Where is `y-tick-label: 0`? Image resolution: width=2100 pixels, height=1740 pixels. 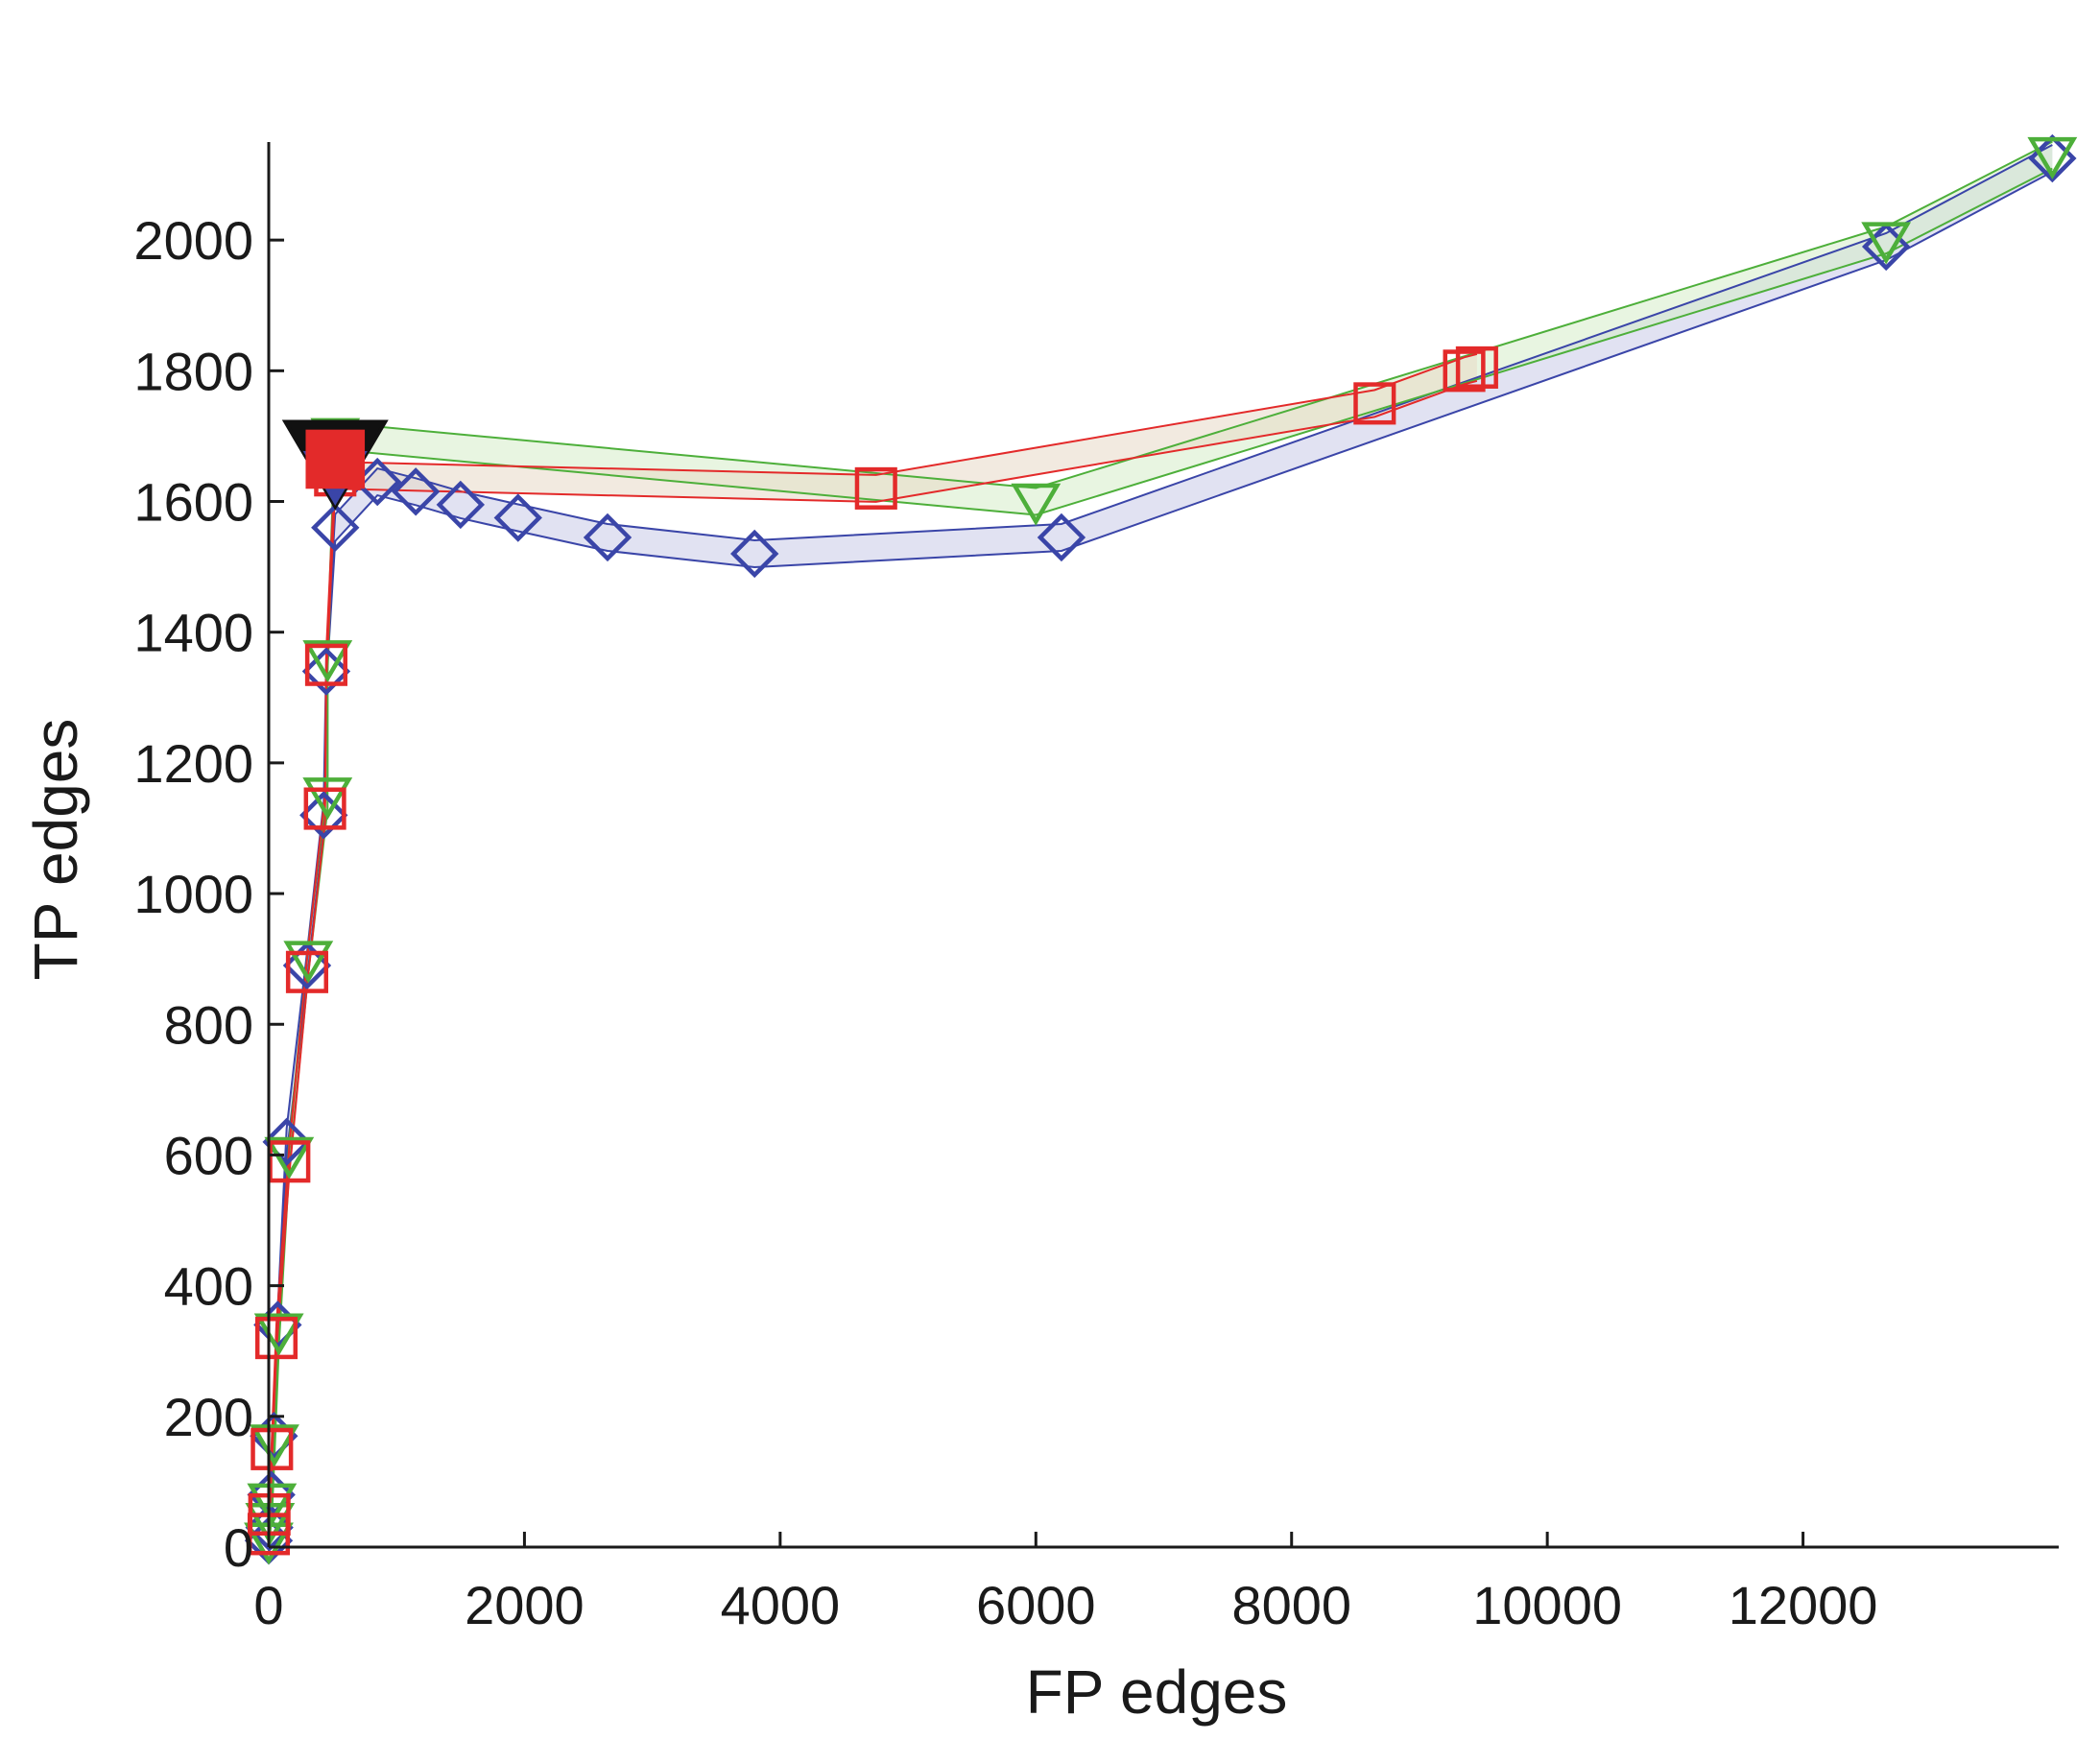
y-tick-label: 0 is located at coordinates (239, 1548).